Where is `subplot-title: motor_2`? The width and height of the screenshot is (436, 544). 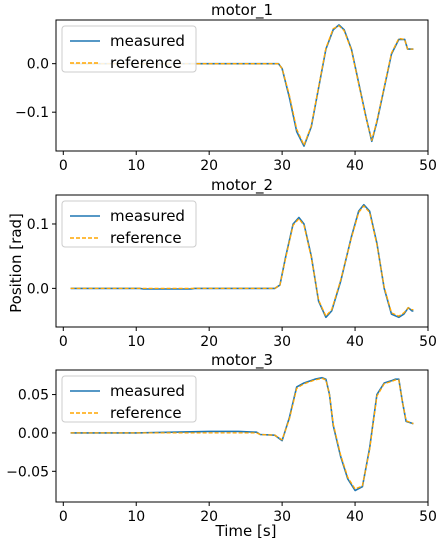 subplot-title: motor_2 is located at coordinates (242, 185).